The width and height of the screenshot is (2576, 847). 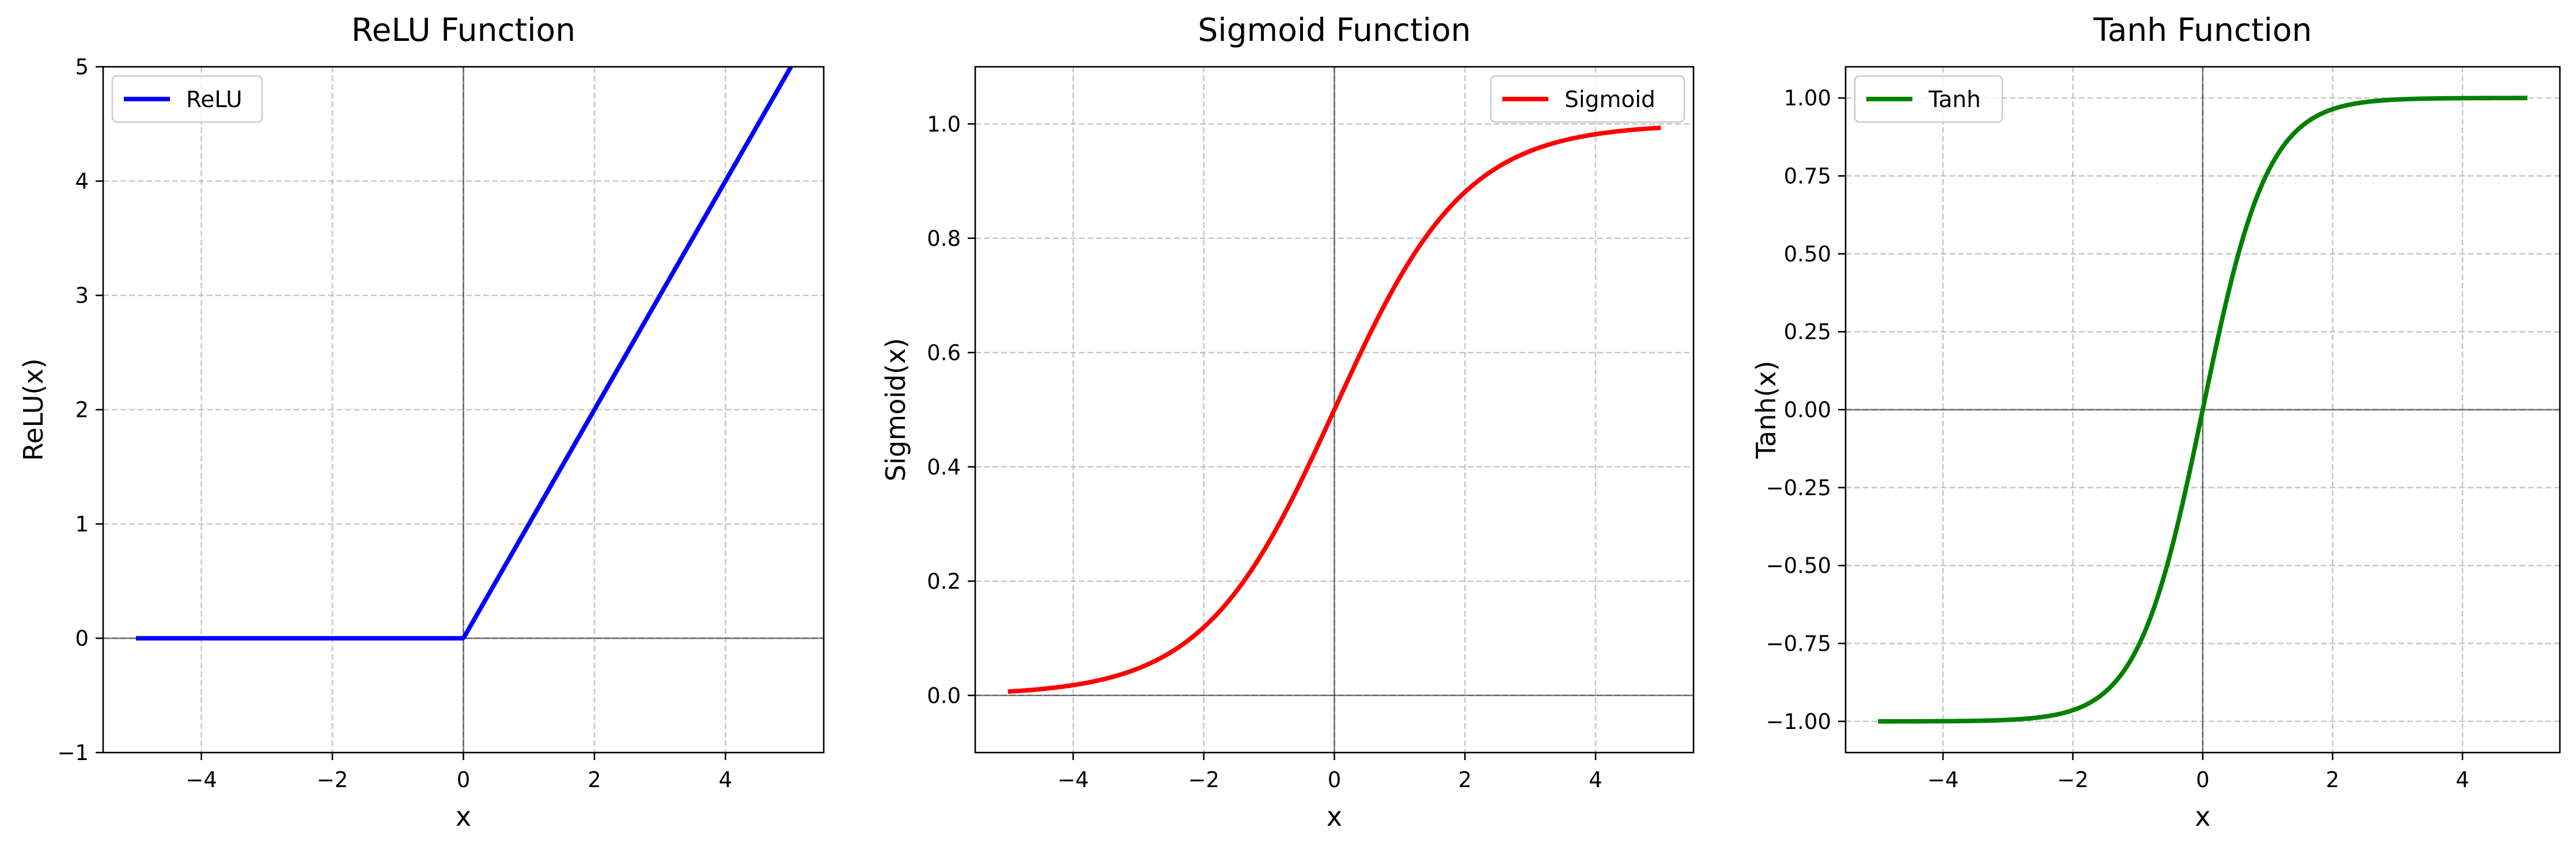 What do you see at coordinates (944, 124) in the screenshot?
I see `y-tick-label: 1.0` at bounding box center [944, 124].